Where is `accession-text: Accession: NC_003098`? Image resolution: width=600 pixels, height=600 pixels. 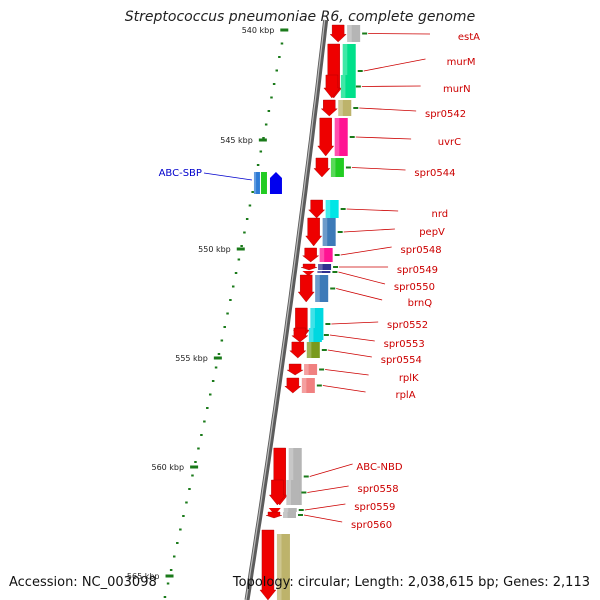
accession-text: Accession: NC_003098 is located at coordinates (83, 582).